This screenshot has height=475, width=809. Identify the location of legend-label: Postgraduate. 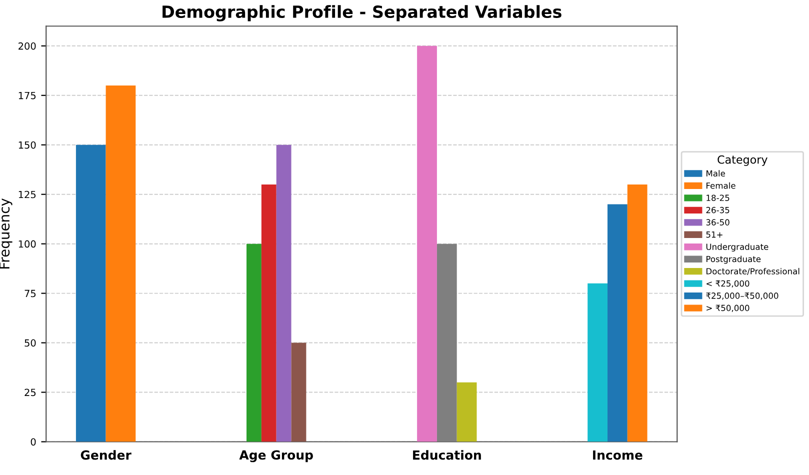
(733, 260).